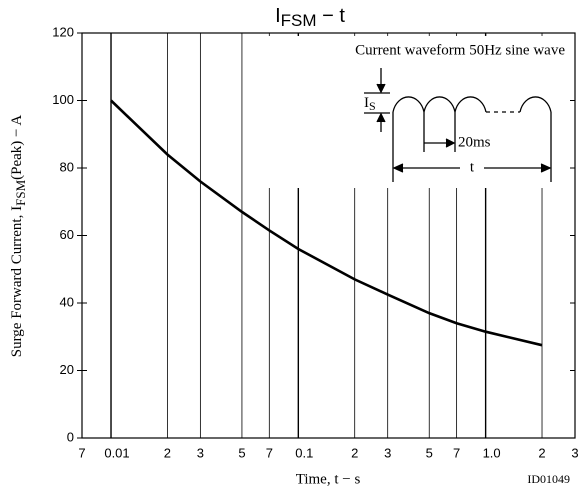 The image size is (579, 493). Describe the element at coordinates (474, 142) in the screenshot. I see `inset-period-label: 20ms` at that location.